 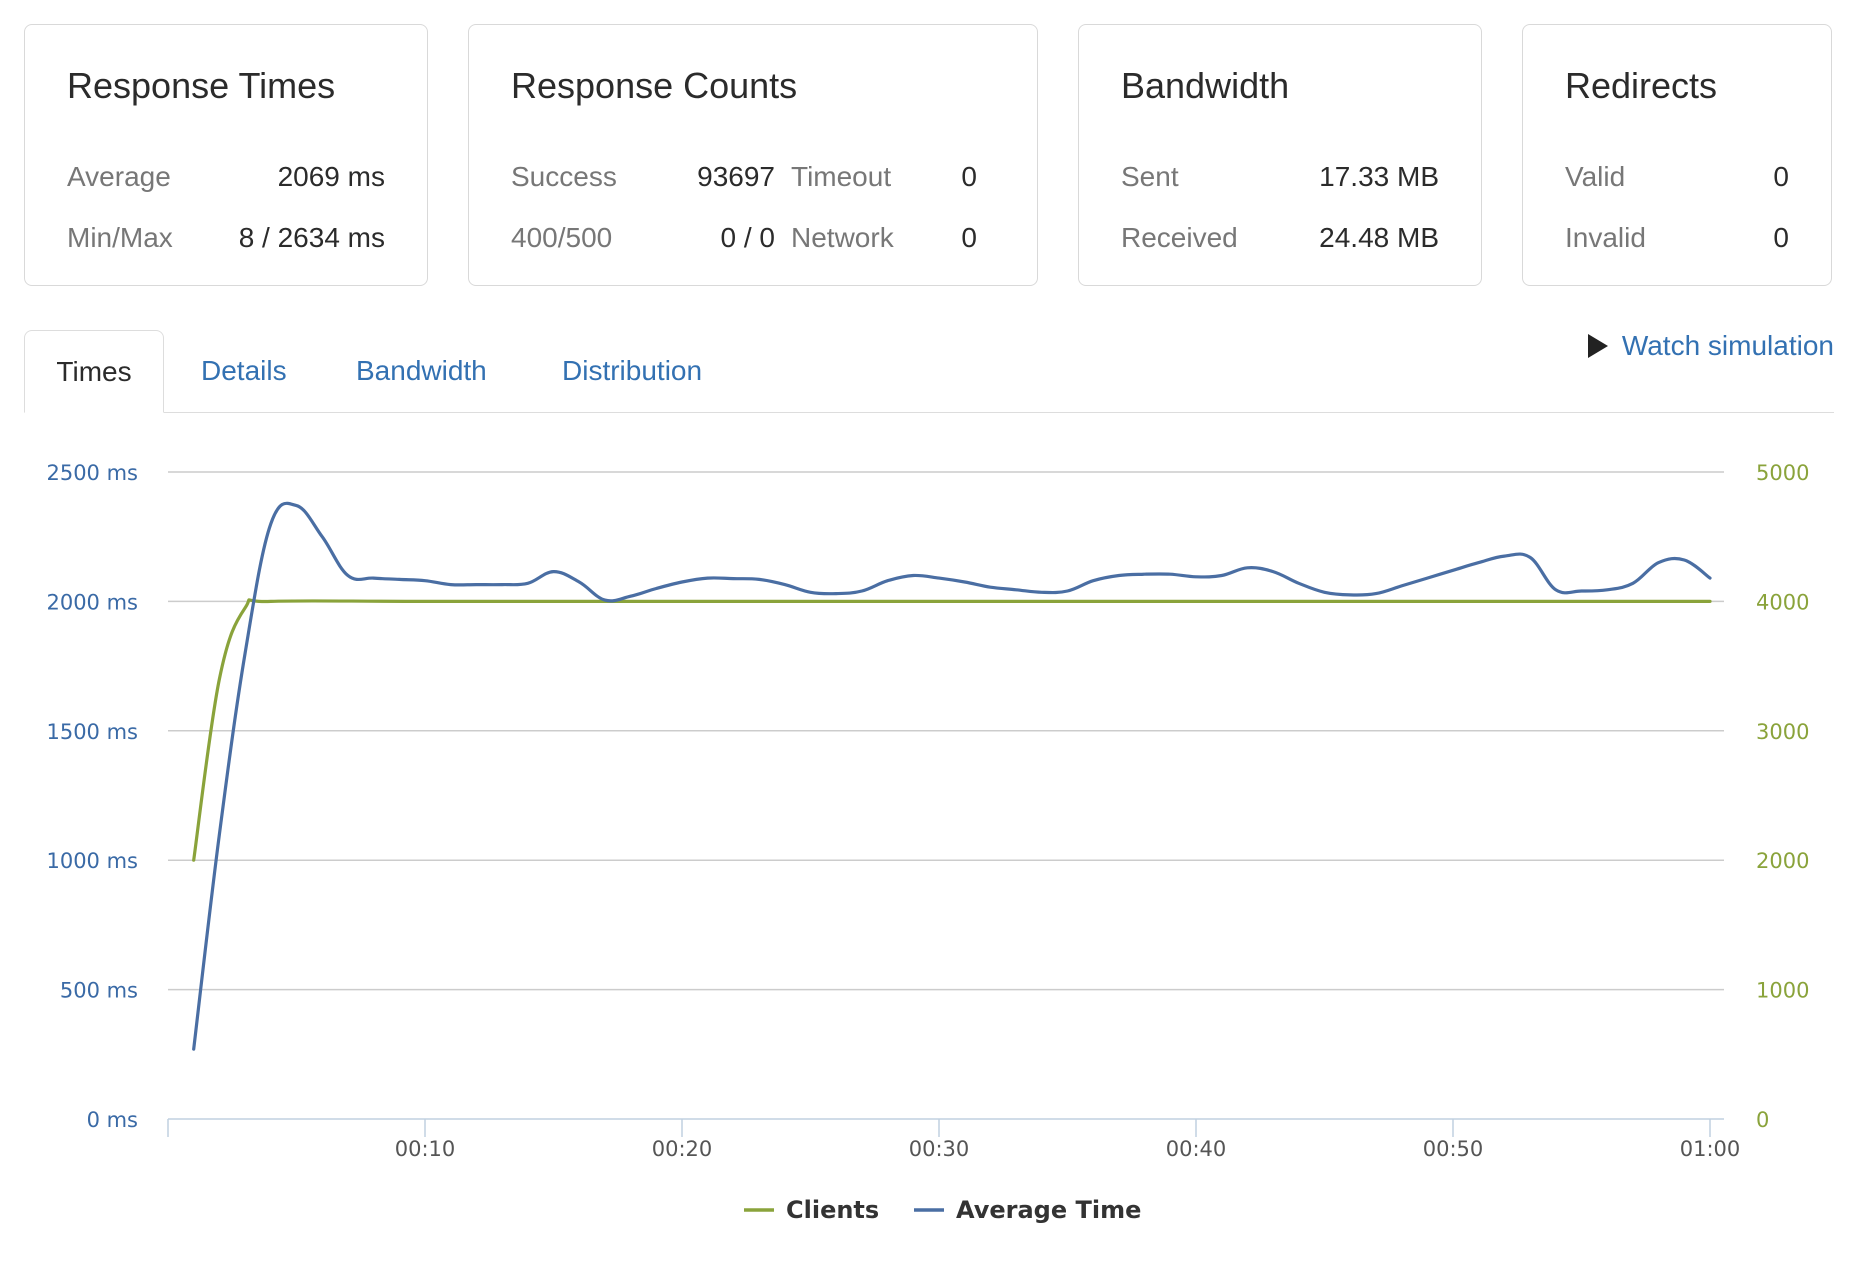 What do you see at coordinates (92, 473) in the screenshot?
I see `y-left-tick-label: 2500 ms` at bounding box center [92, 473].